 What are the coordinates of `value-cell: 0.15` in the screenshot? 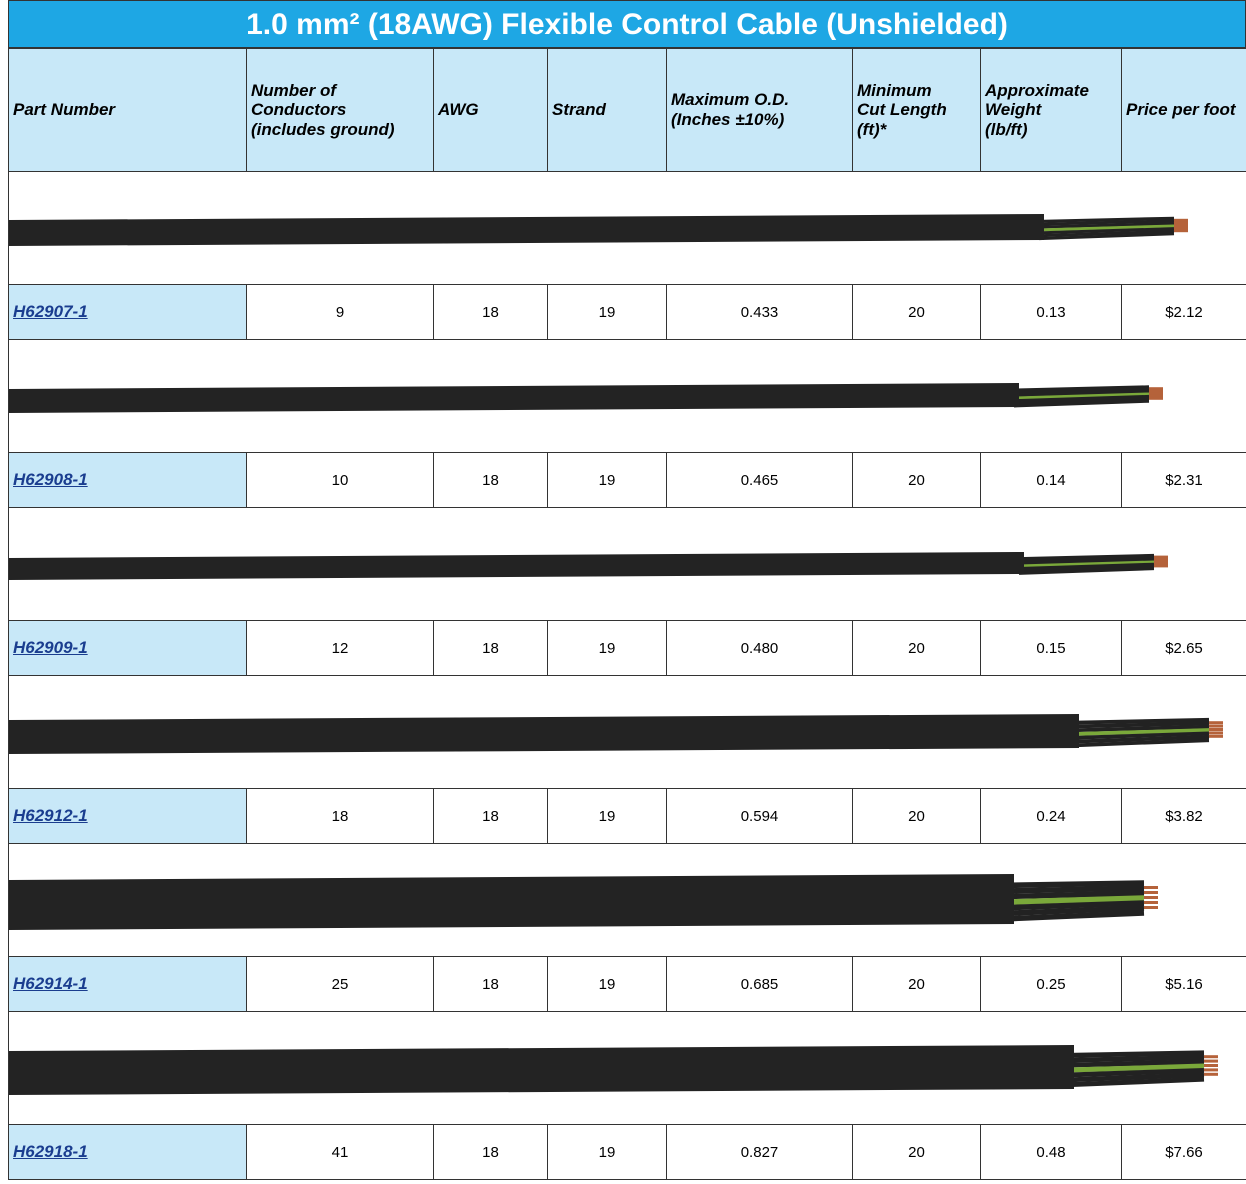 It's located at (1051, 648).